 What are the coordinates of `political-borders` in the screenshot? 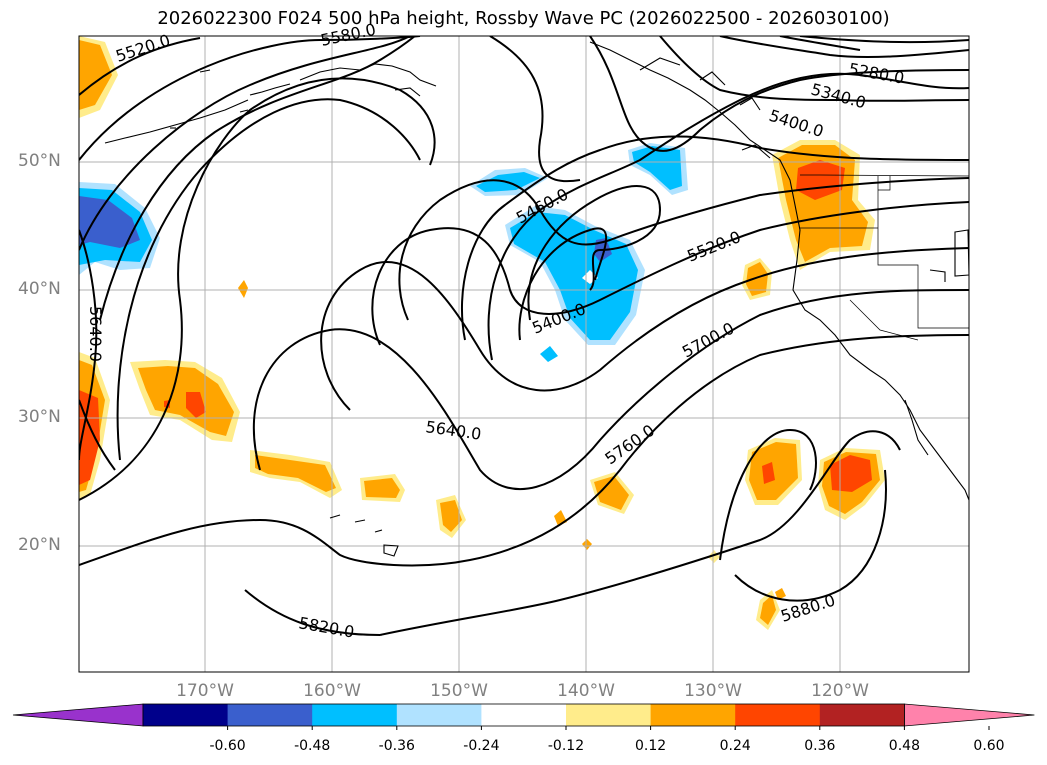 It's located at (884, 257).